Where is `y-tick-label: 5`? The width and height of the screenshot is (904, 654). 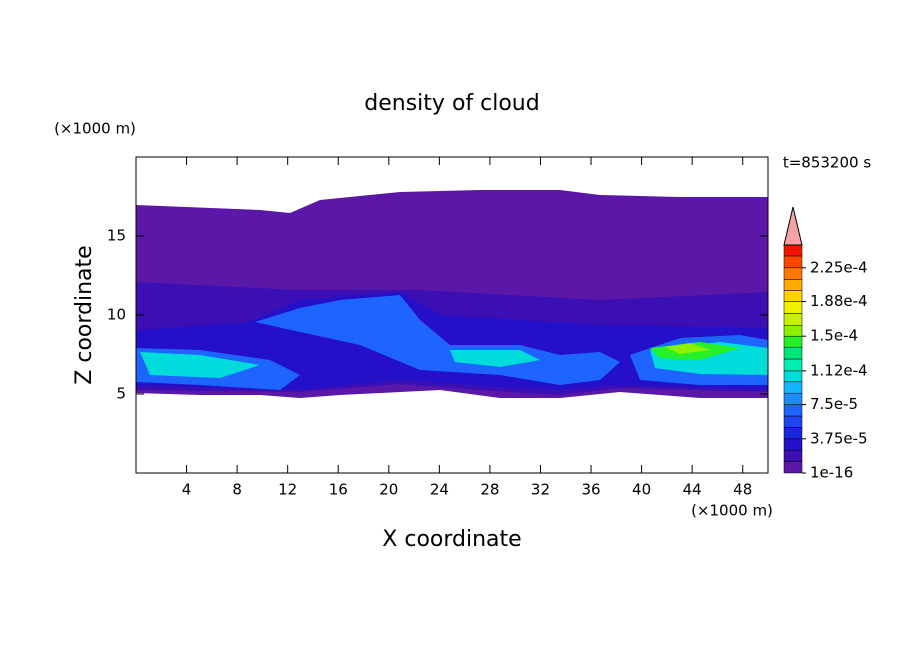 y-tick-label: 5 is located at coordinates (121, 394).